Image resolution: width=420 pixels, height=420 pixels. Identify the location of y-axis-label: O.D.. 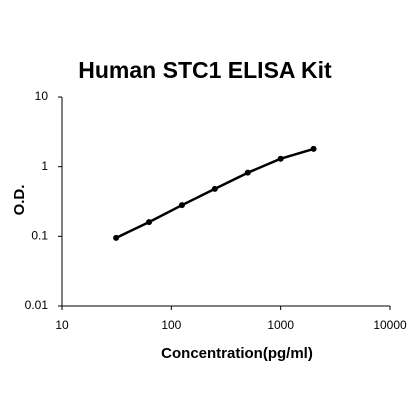
(19, 200).